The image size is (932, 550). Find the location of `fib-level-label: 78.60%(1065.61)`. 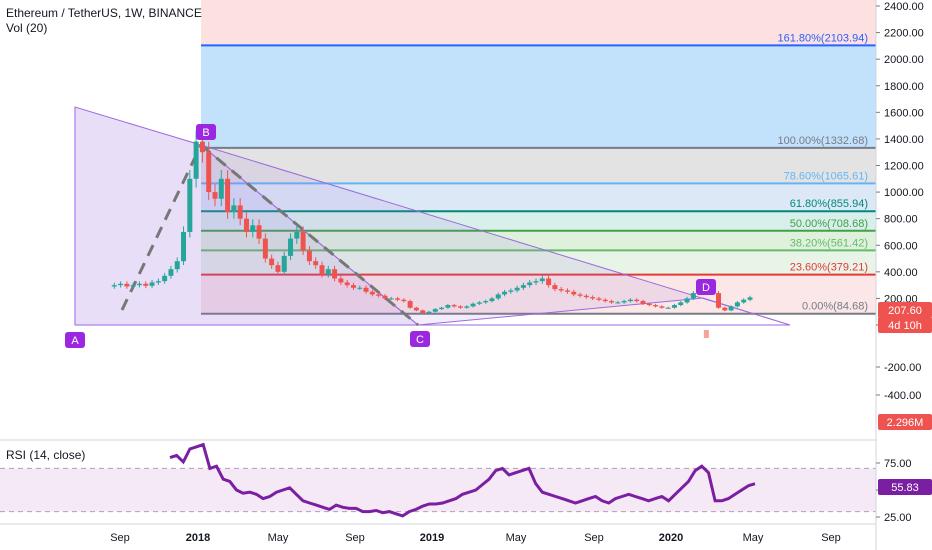

fib-level-label: 78.60%(1065.61) is located at coordinates (826, 176).